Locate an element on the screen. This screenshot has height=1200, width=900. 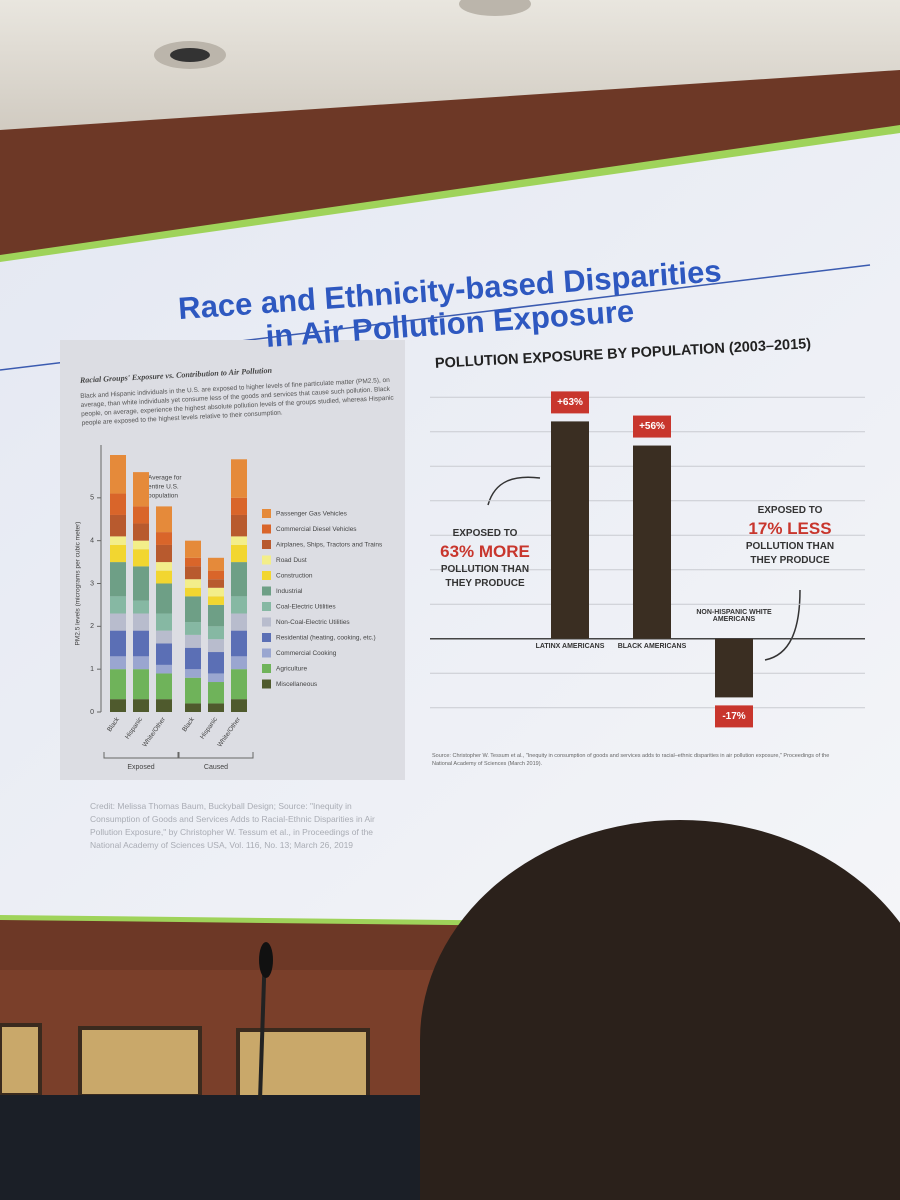
legend-label: Road Dust is located at coordinates (291, 560).